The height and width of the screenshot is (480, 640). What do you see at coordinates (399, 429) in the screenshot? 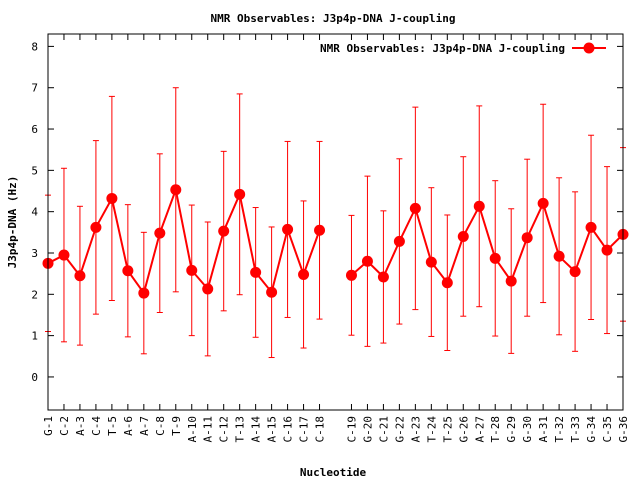
I see `x-tick-label: G-22` at bounding box center [399, 429].